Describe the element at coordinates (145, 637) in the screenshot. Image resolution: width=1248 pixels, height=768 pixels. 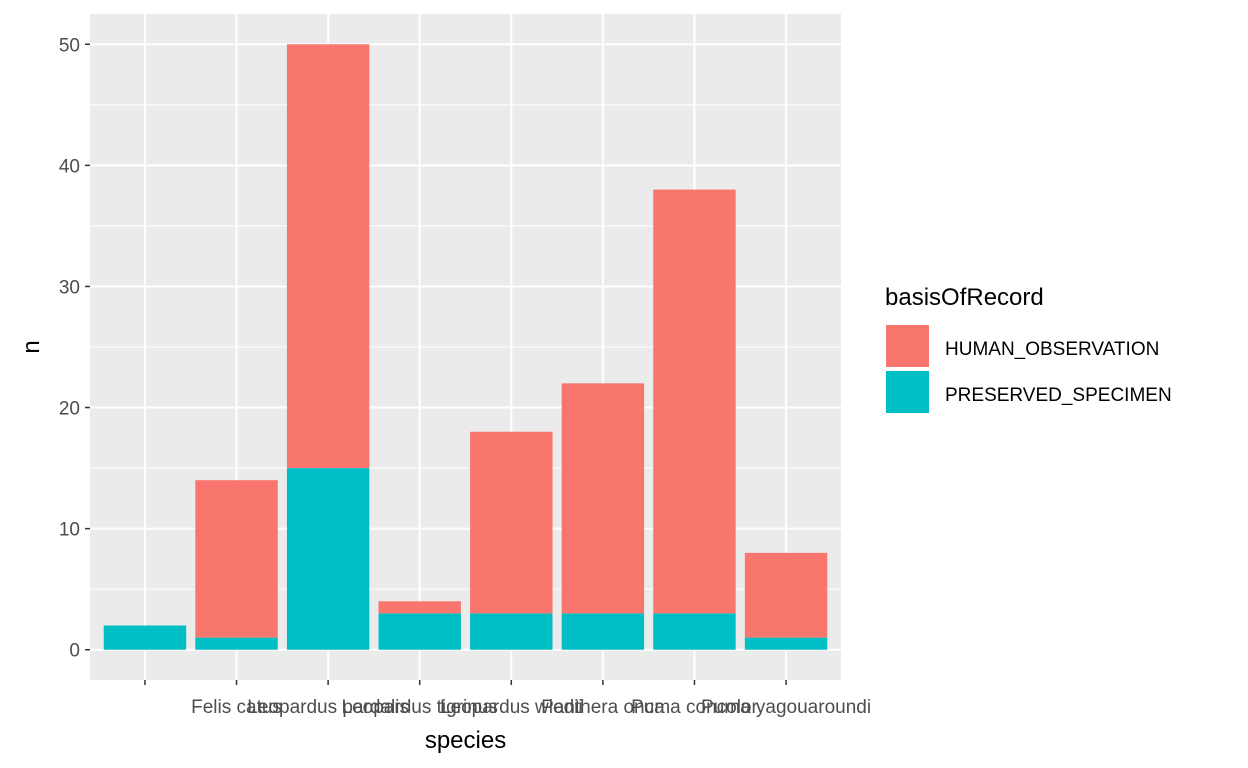
I see `bar-preserved-specimen-blank` at that location.